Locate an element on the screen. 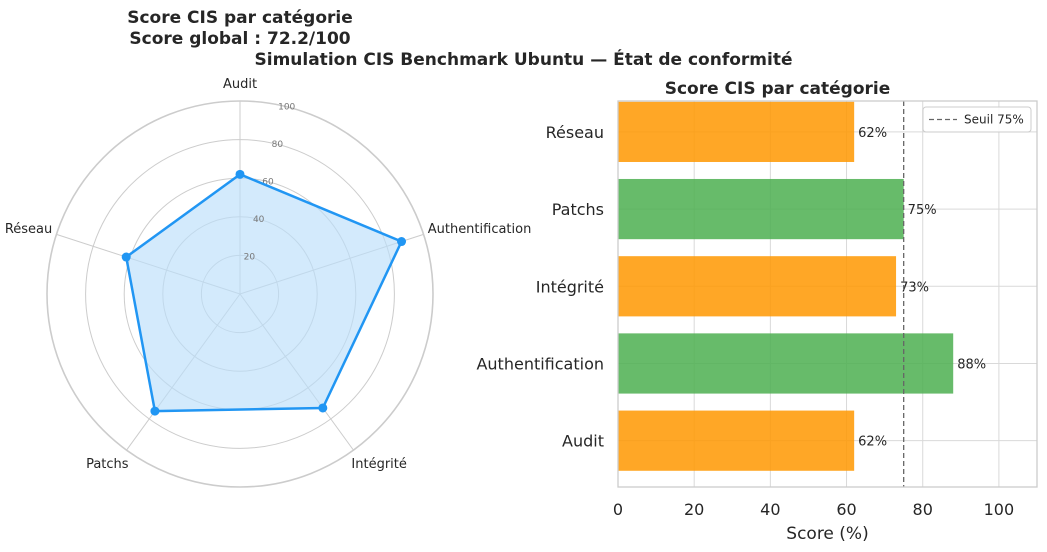  bar-x-tick-label: 100 is located at coordinates (999, 509).